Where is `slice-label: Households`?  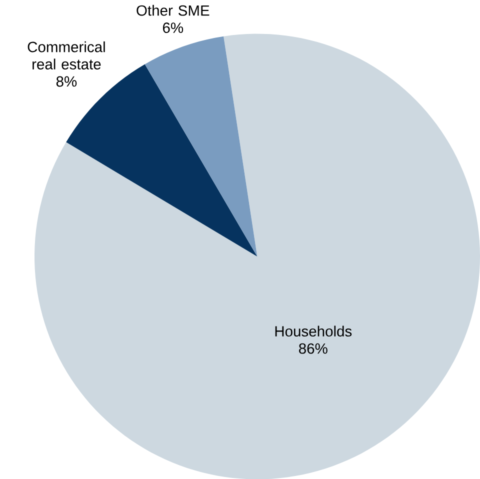
slice-label: Households is located at coordinates (313, 331).